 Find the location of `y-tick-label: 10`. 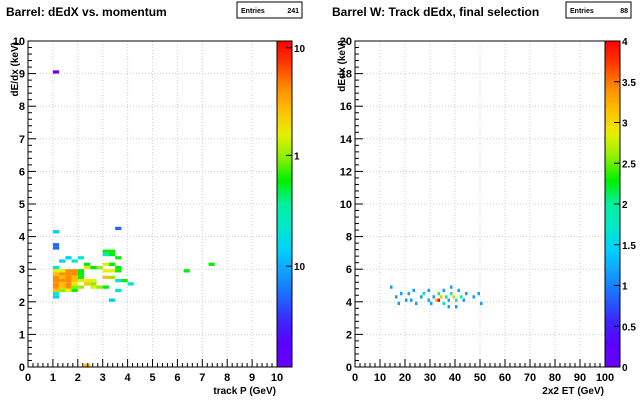

y-tick-label: 10 is located at coordinates (346, 205).